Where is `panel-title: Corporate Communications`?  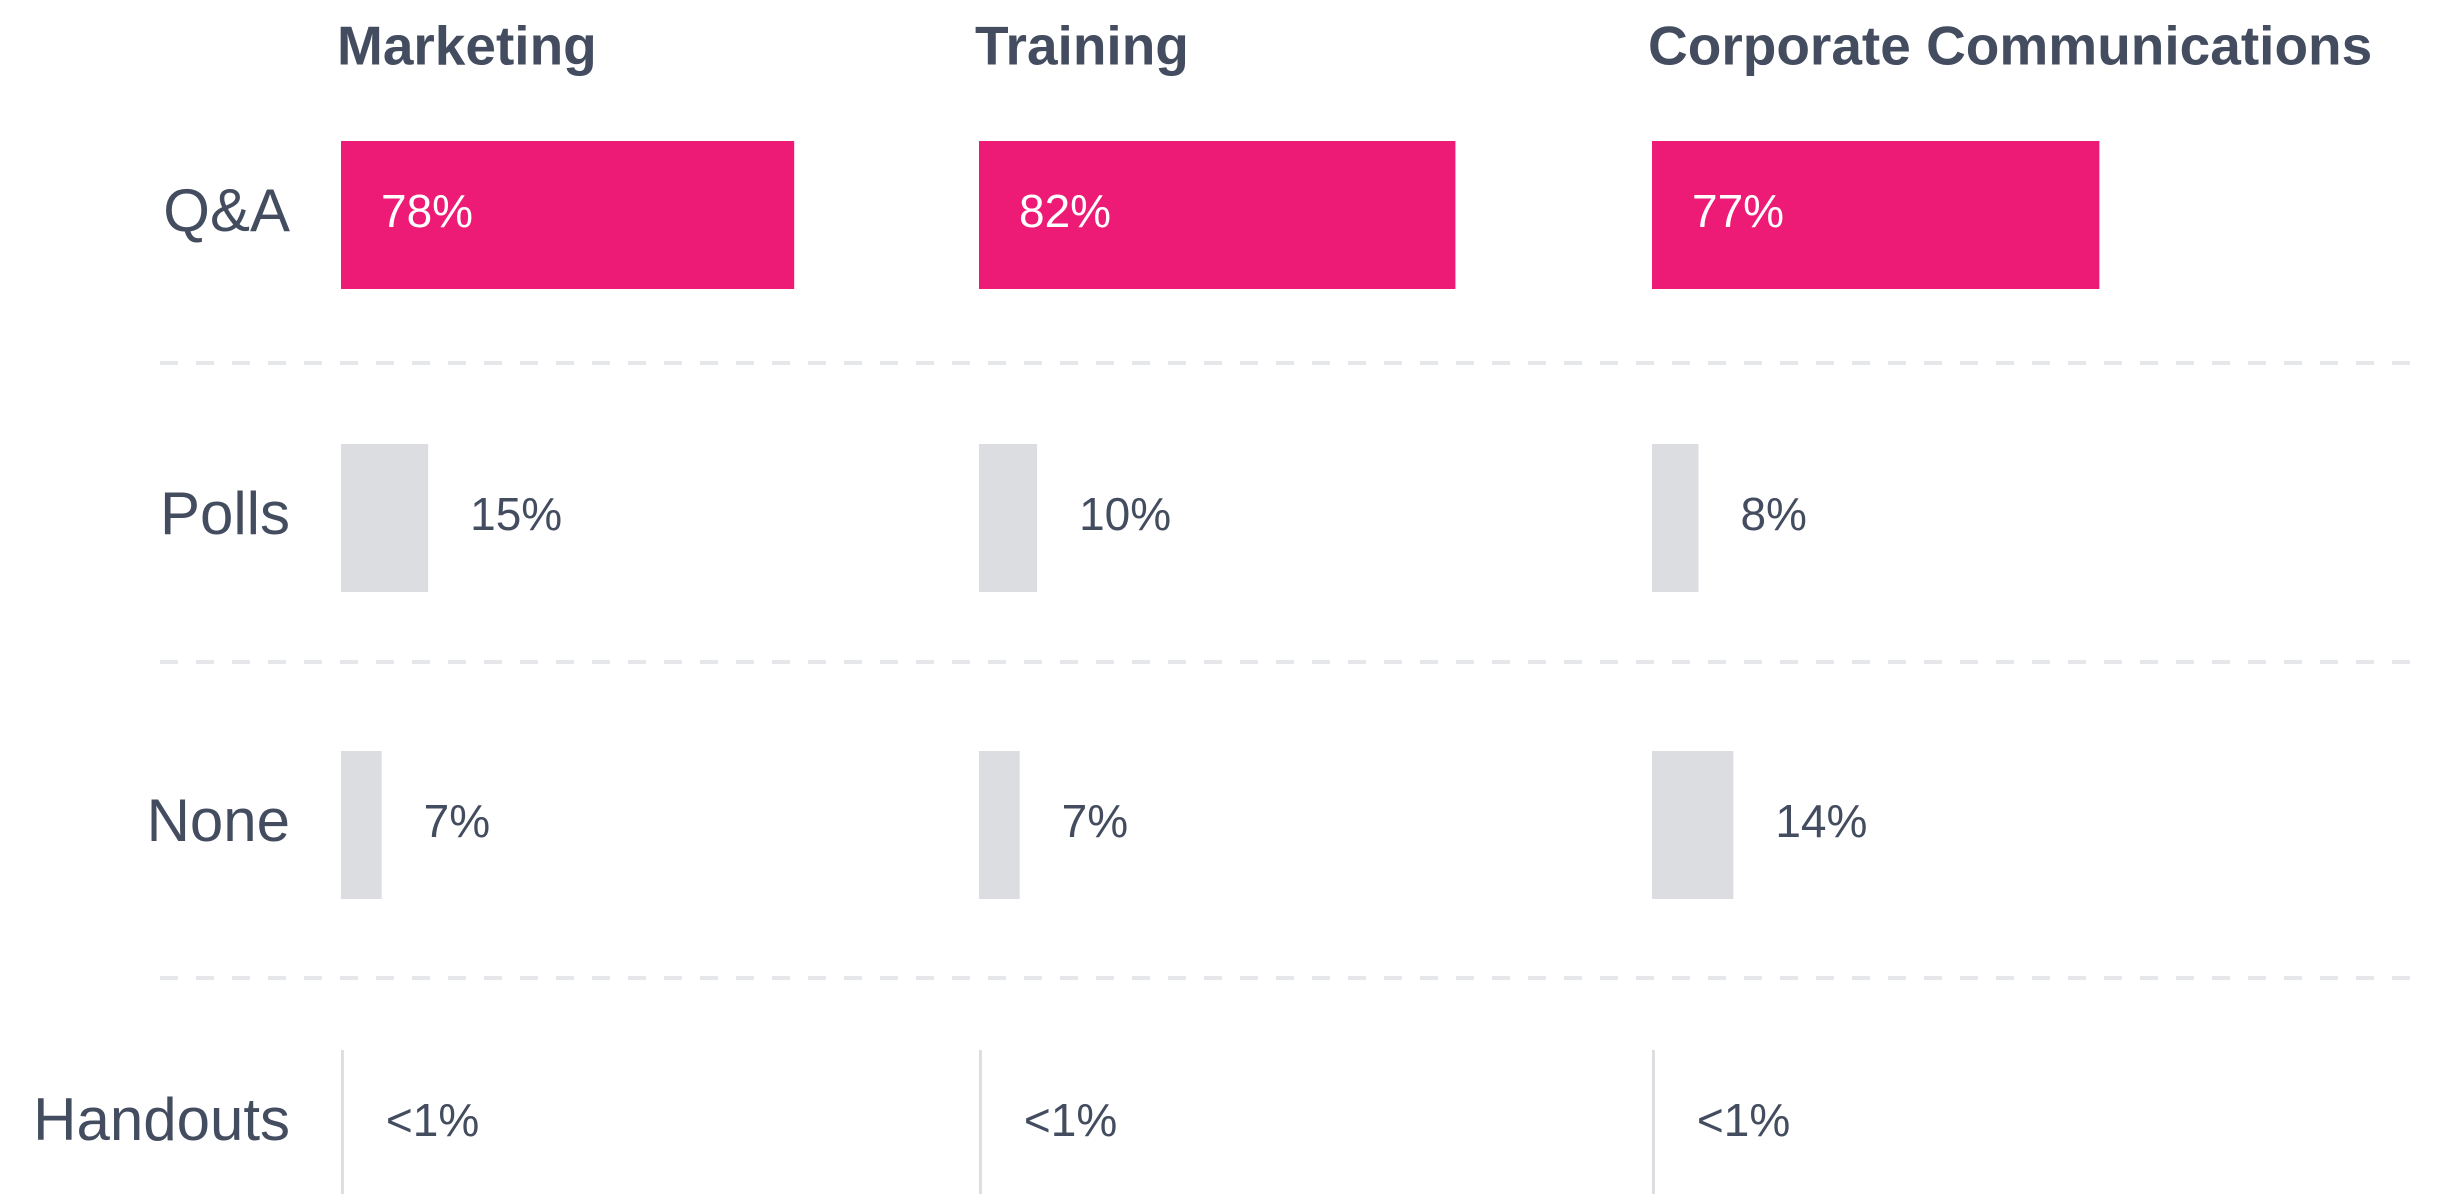
panel-title: Corporate Communications is located at coordinates (2010, 46).